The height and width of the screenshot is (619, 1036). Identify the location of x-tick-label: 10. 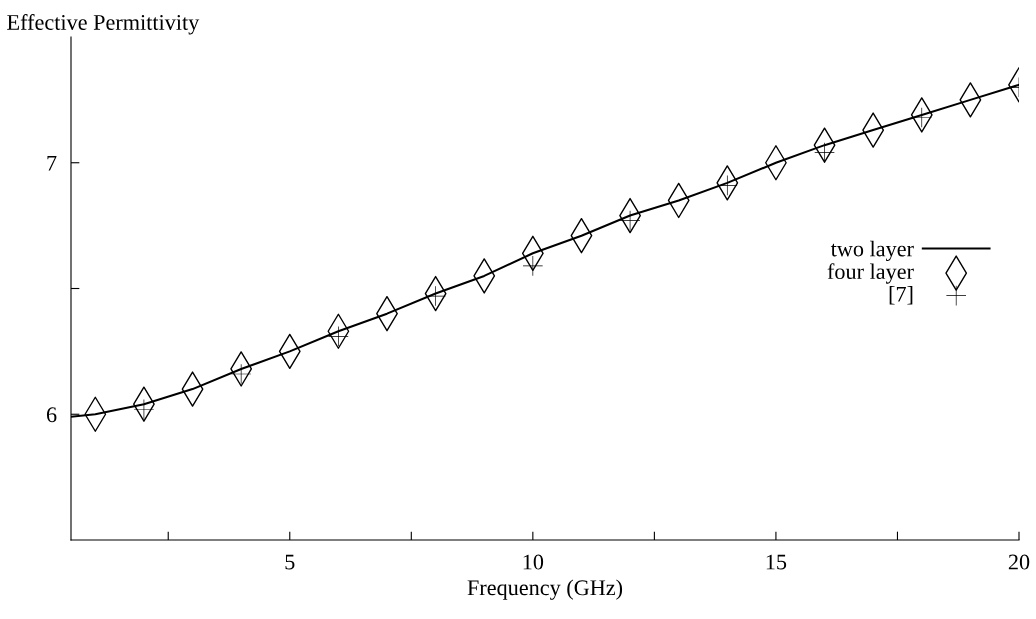
(533, 562).